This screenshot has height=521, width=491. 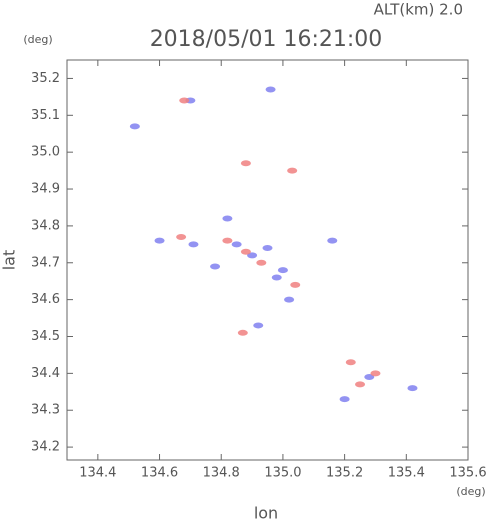 I want to click on y-tick-label: 35.0, so click(x=45, y=152).